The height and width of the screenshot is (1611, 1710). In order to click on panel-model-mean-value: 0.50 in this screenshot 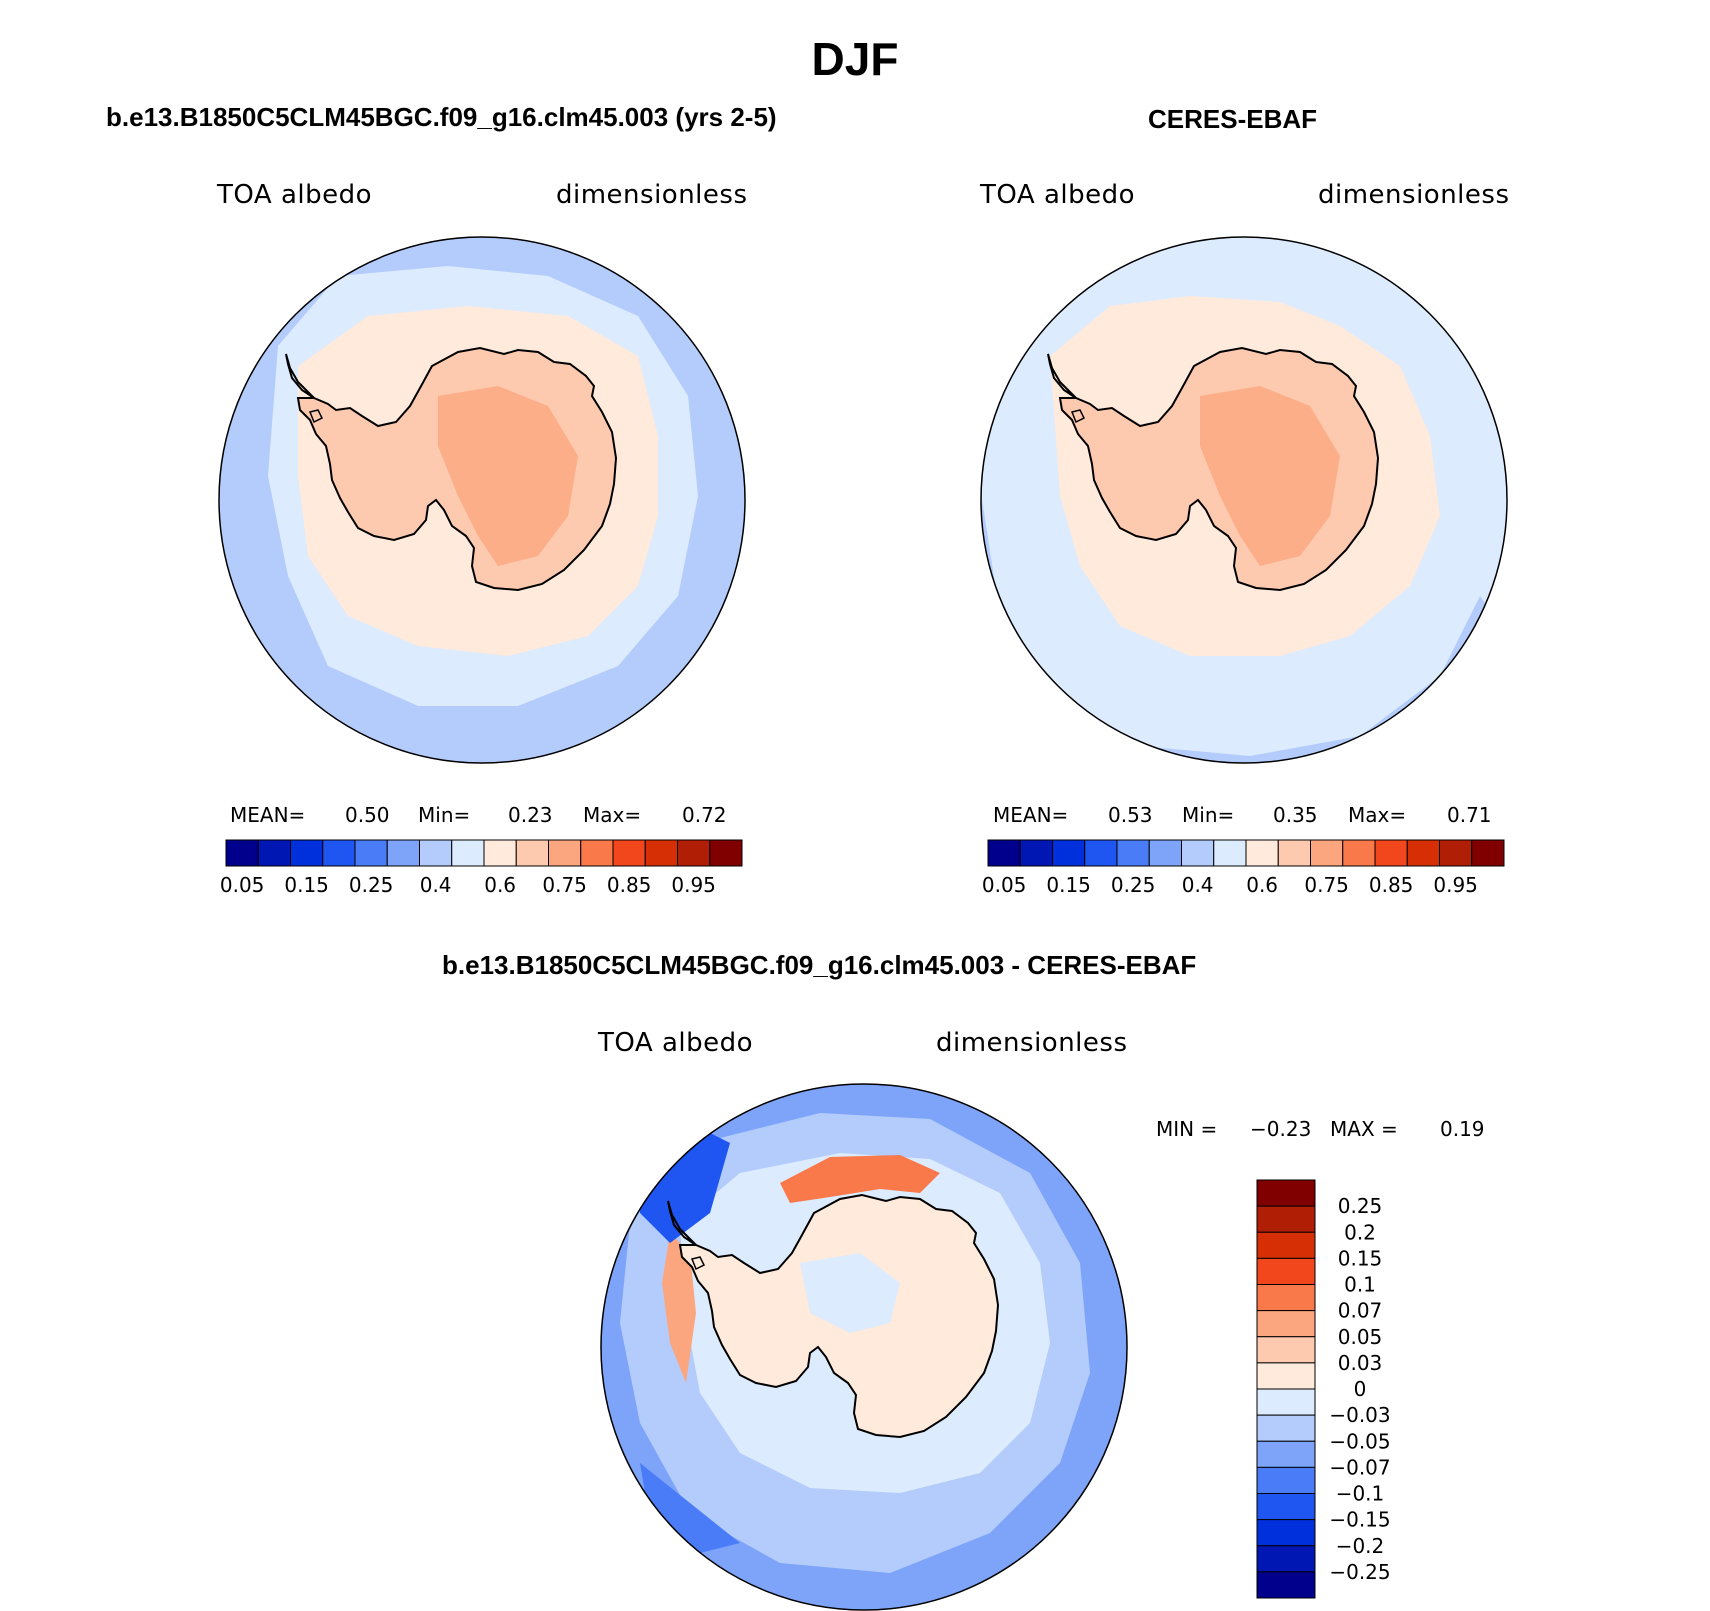, I will do `click(367, 815)`.